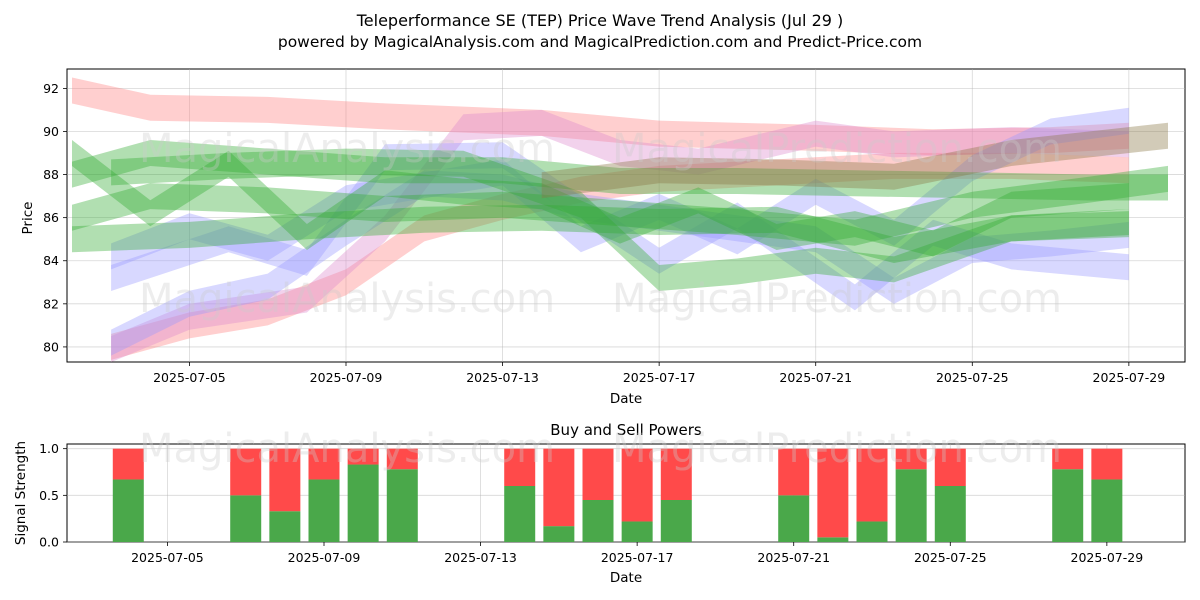  I want to click on price-y-tick-label: 84, so click(51, 260).